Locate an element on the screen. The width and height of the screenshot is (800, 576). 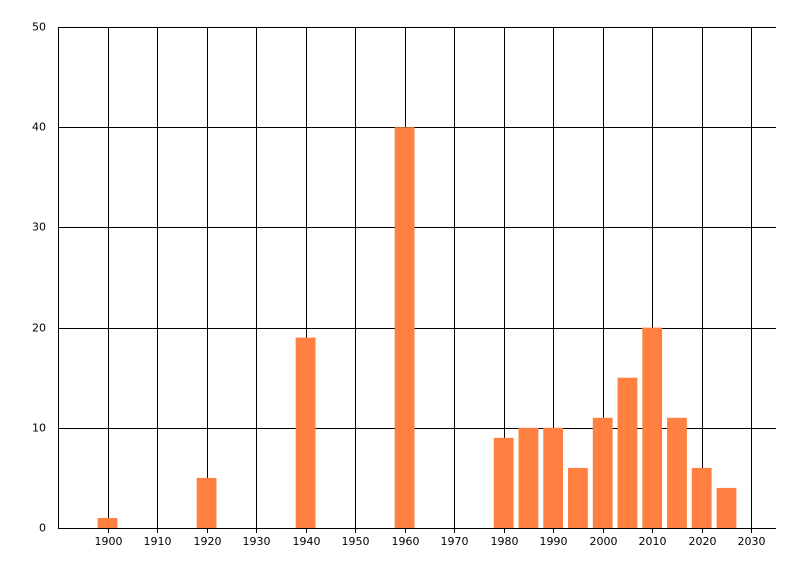
x-tick-label: 1970 is located at coordinates (455, 541).